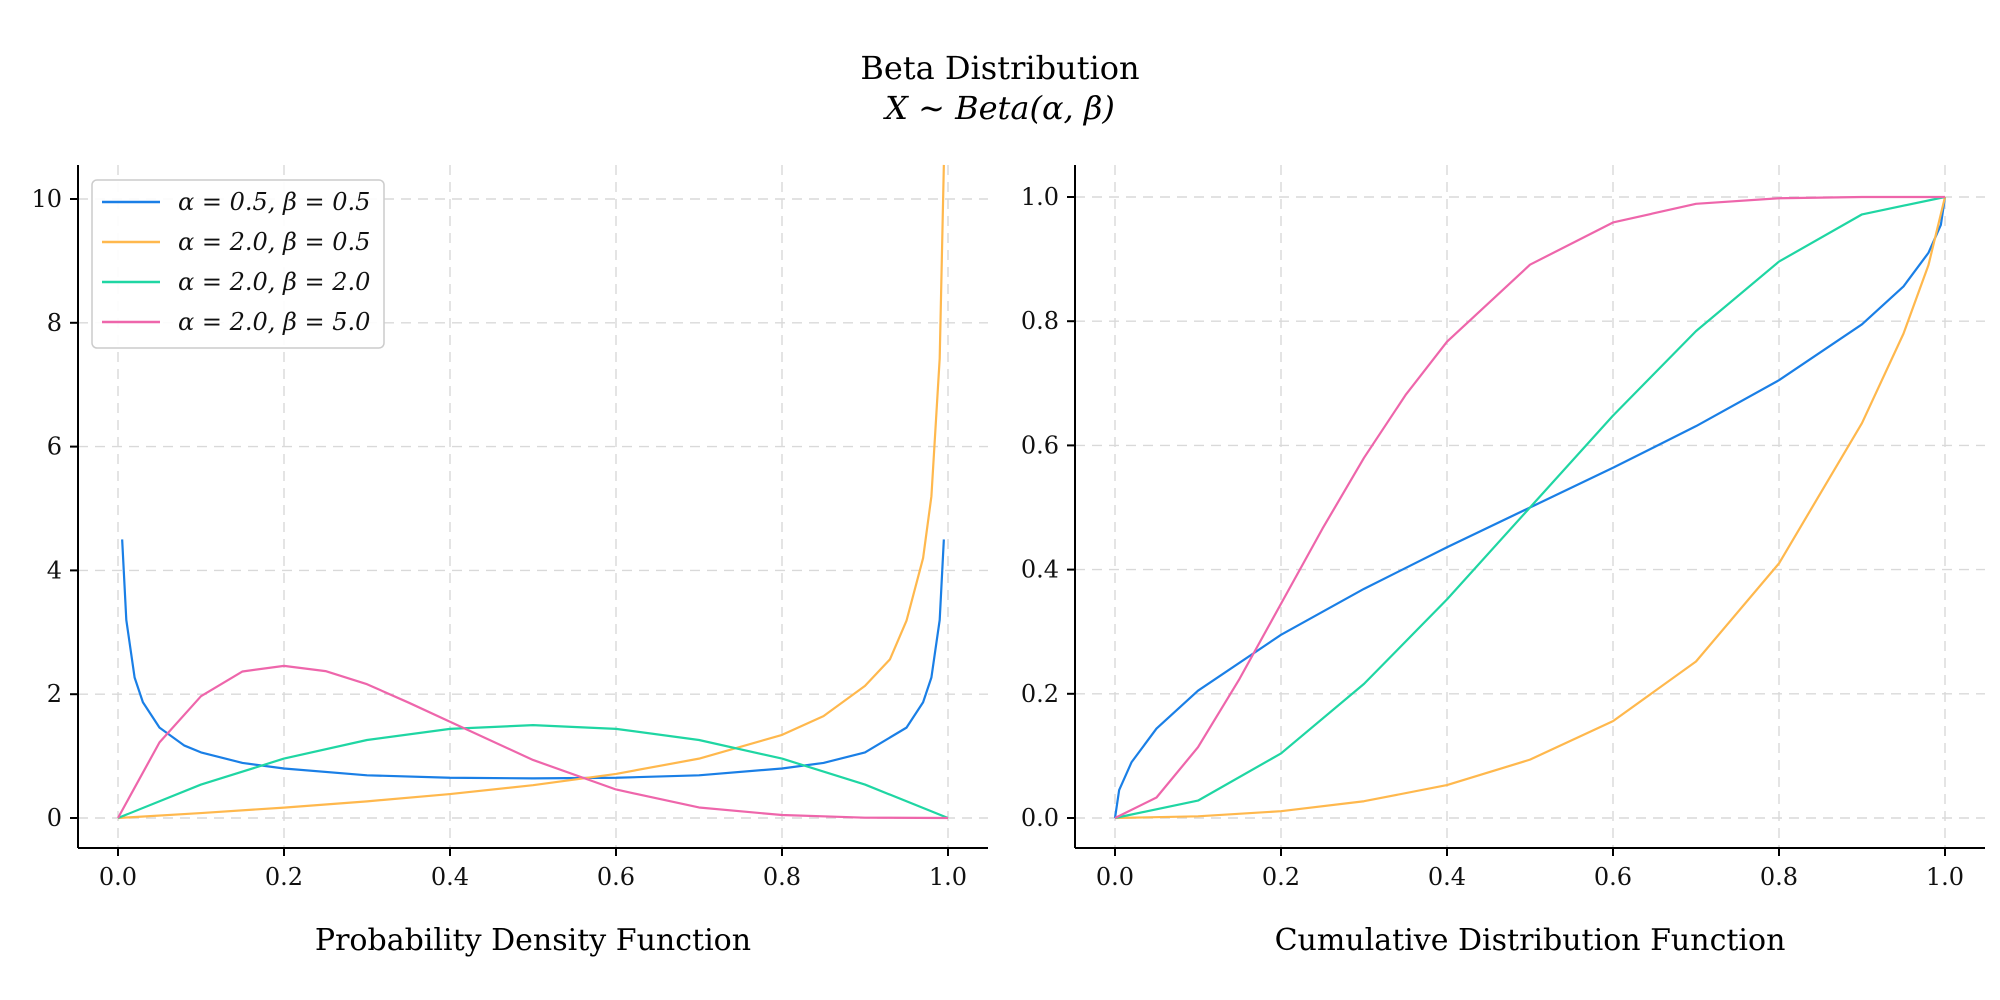 The height and width of the screenshot is (1000, 2000). Describe the element at coordinates (1040, 445) in the screenshot. I see `y-tick-label: 0.6` at that location.